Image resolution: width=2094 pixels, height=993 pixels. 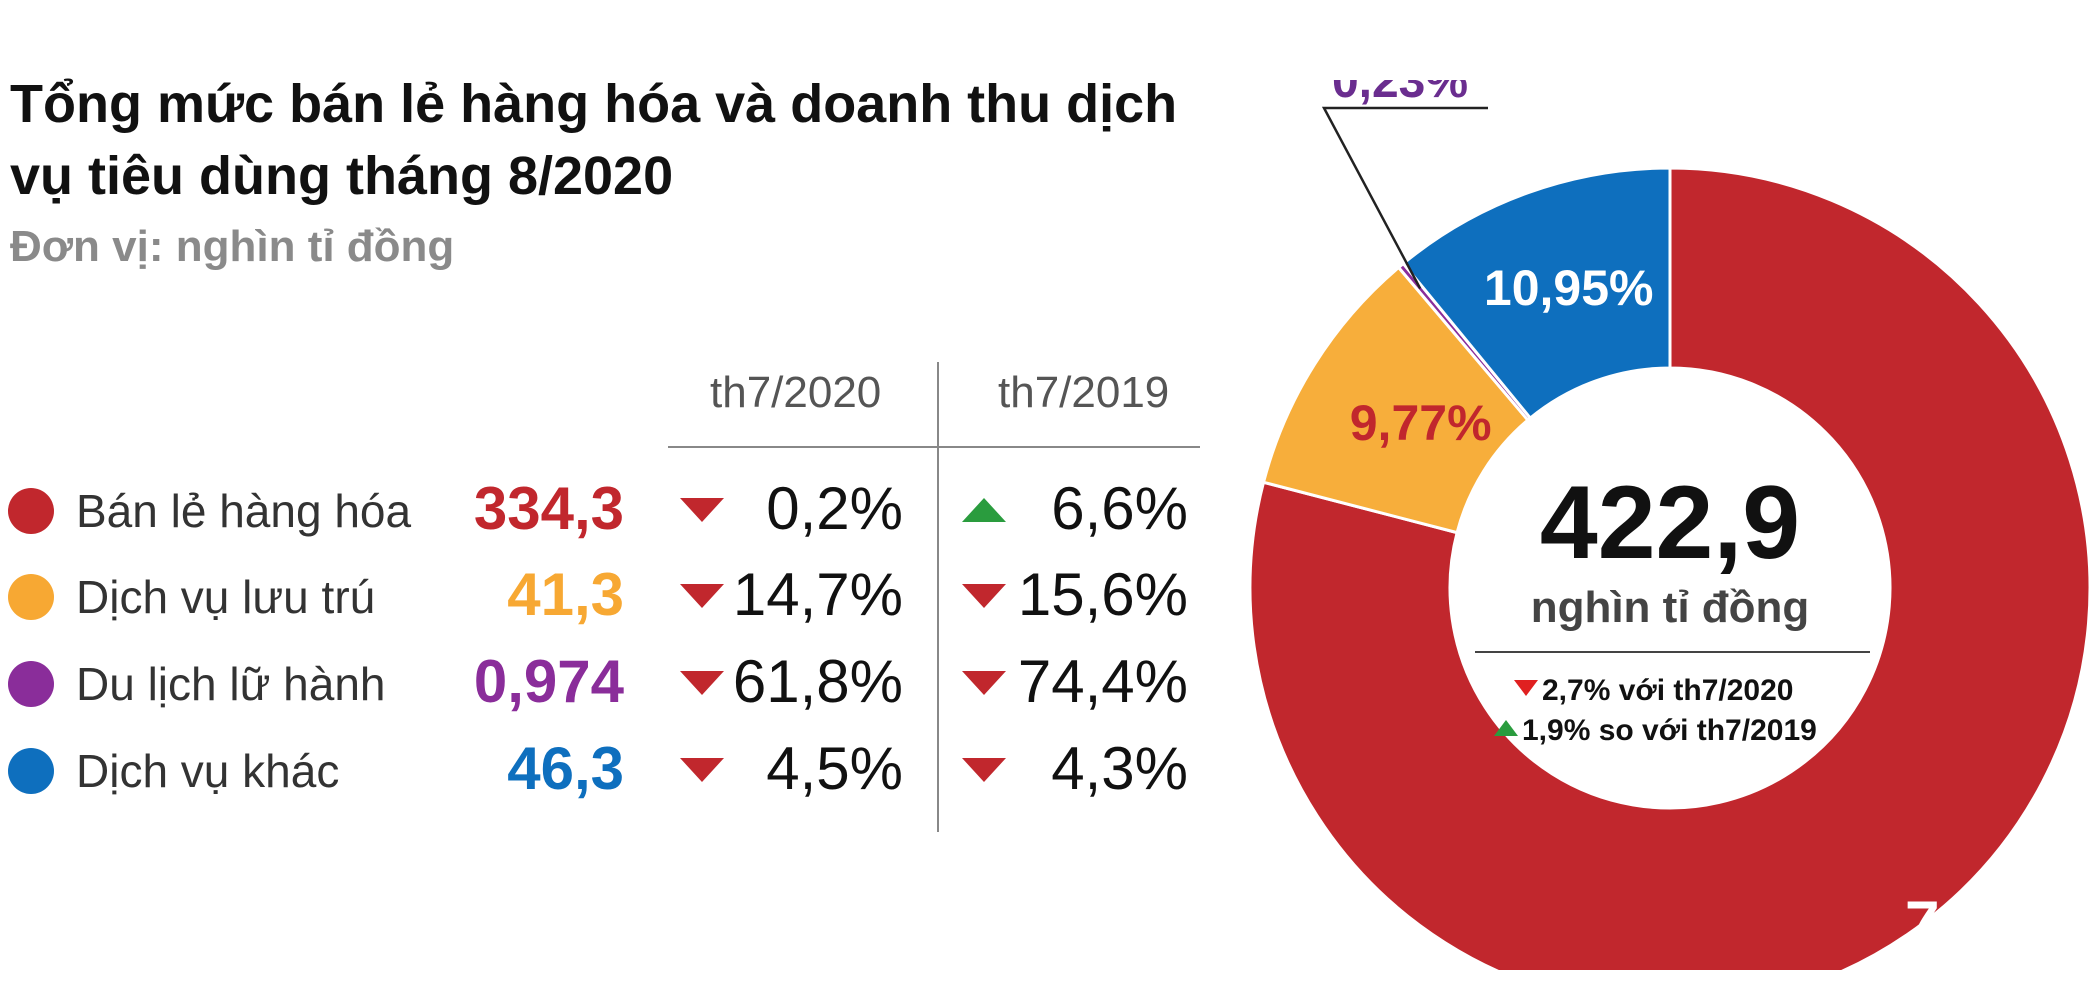 I want to click on table-row-accommodation: Dịch vụ lưu trú 41,3 14,7% 15,6%, so click(x=605, y=596).